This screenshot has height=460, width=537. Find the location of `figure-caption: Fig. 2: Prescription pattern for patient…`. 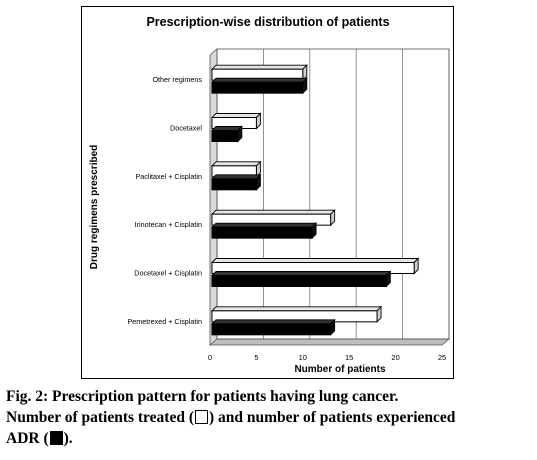

figure-caption: Fig. 2: Prescription pattern for patient… is located at coordinates (270, 417).